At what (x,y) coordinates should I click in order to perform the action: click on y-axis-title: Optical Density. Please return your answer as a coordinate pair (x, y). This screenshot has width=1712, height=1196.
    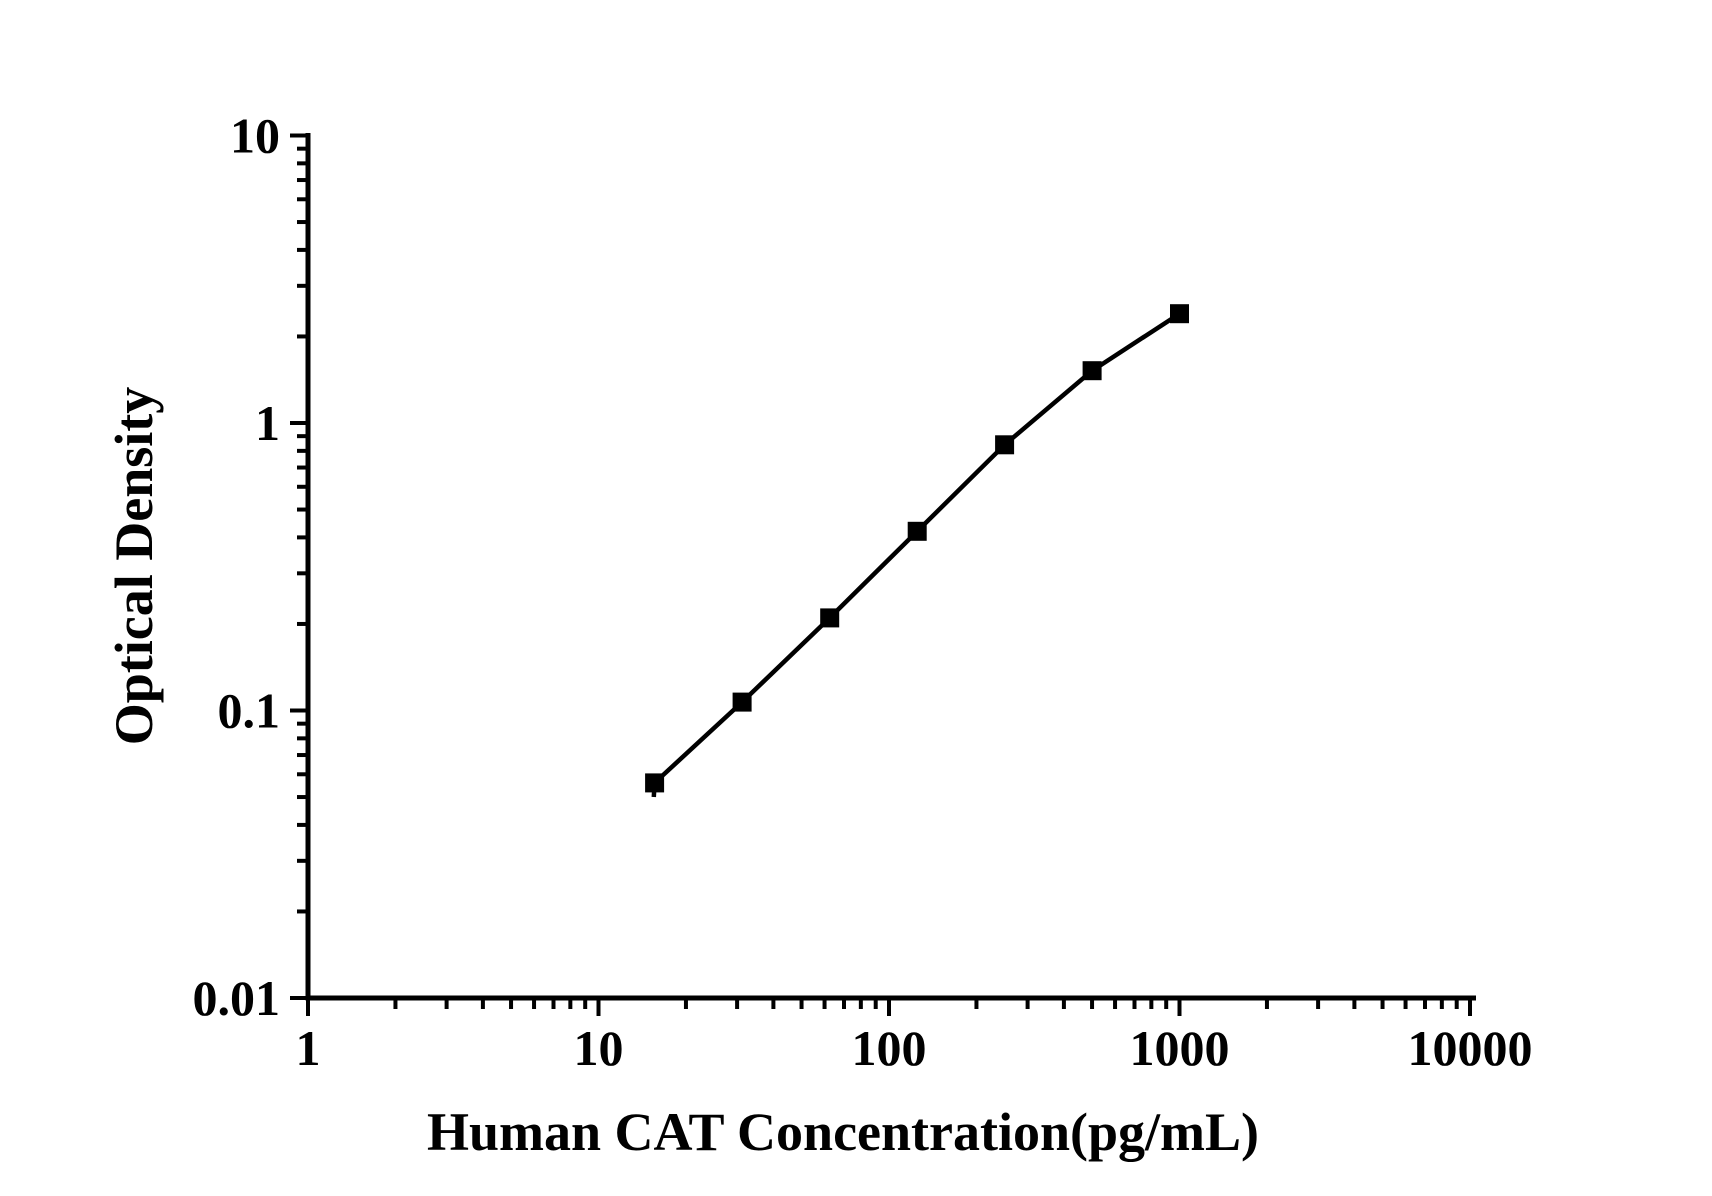
    Looking at the image, I should click on (134, 566).